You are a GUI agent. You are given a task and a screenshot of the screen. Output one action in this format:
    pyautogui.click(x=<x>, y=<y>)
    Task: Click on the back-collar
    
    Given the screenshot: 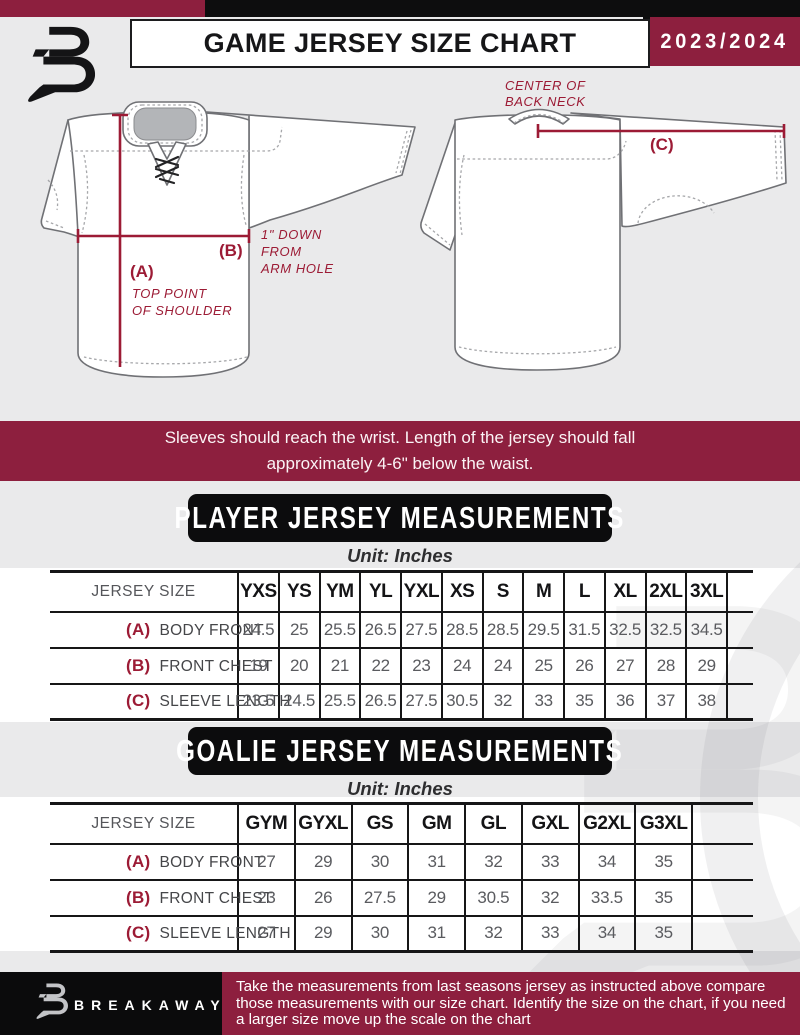 What is the action you would take?
    pyautogui.click(x=539, y=116)
    